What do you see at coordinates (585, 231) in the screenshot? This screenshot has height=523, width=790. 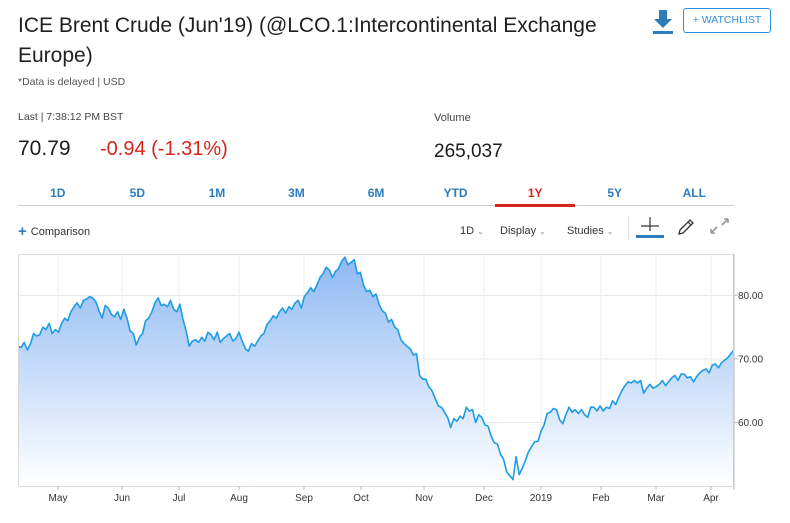 I see `studies-label: Studies` at bounding box center [585, 231].